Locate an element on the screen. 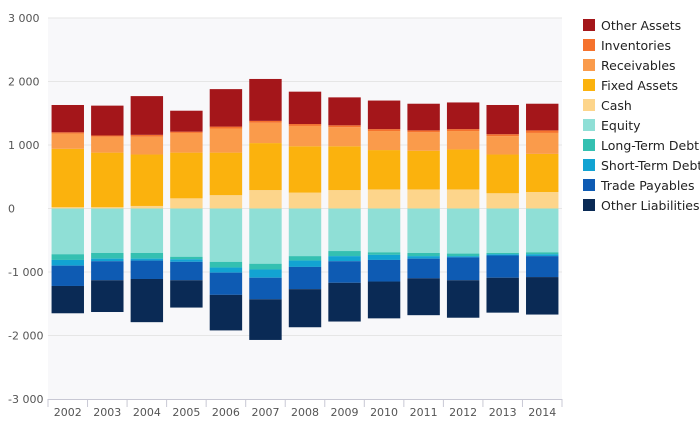  legend-label: Fixed Assets is located at coordinates (639, 85).